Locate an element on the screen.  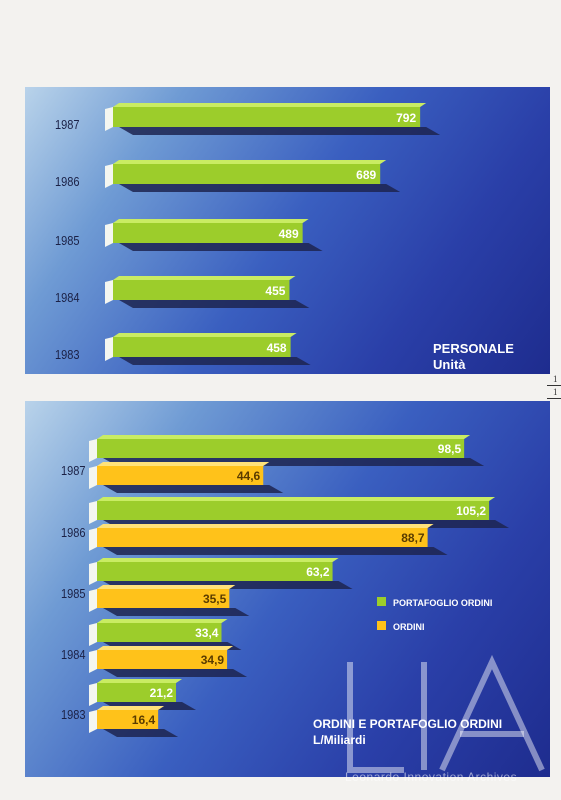
personale-year-1986: 1986 is located at coordinates (67, 181).